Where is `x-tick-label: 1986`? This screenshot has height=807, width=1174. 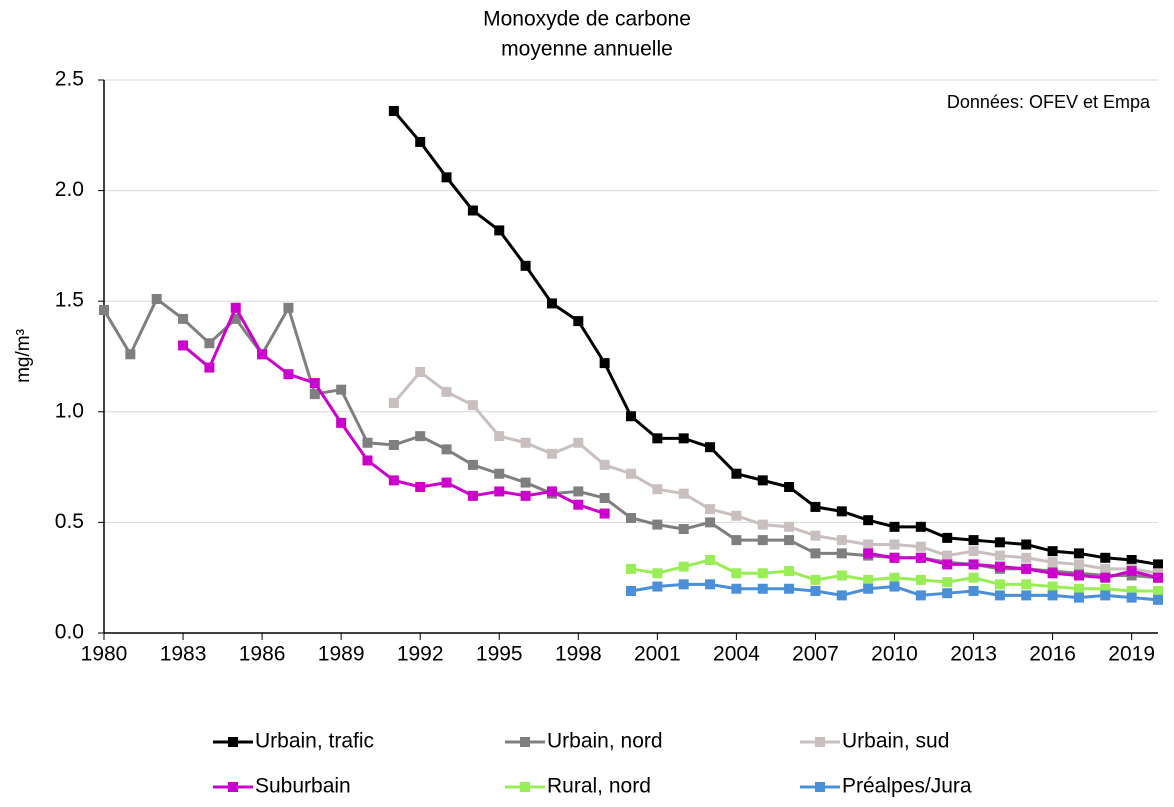 x-tick-label: 1986 is located at coordinates (262, 654).